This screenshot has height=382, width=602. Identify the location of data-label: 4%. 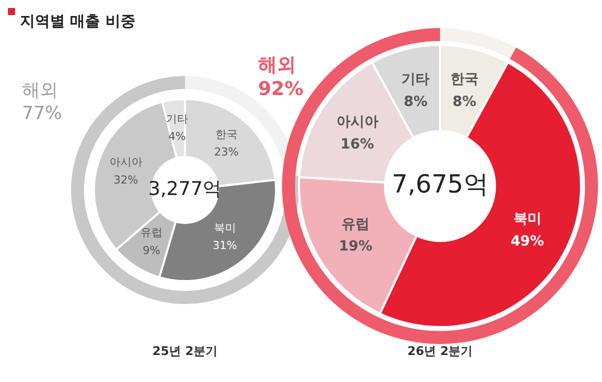
(177, 137).